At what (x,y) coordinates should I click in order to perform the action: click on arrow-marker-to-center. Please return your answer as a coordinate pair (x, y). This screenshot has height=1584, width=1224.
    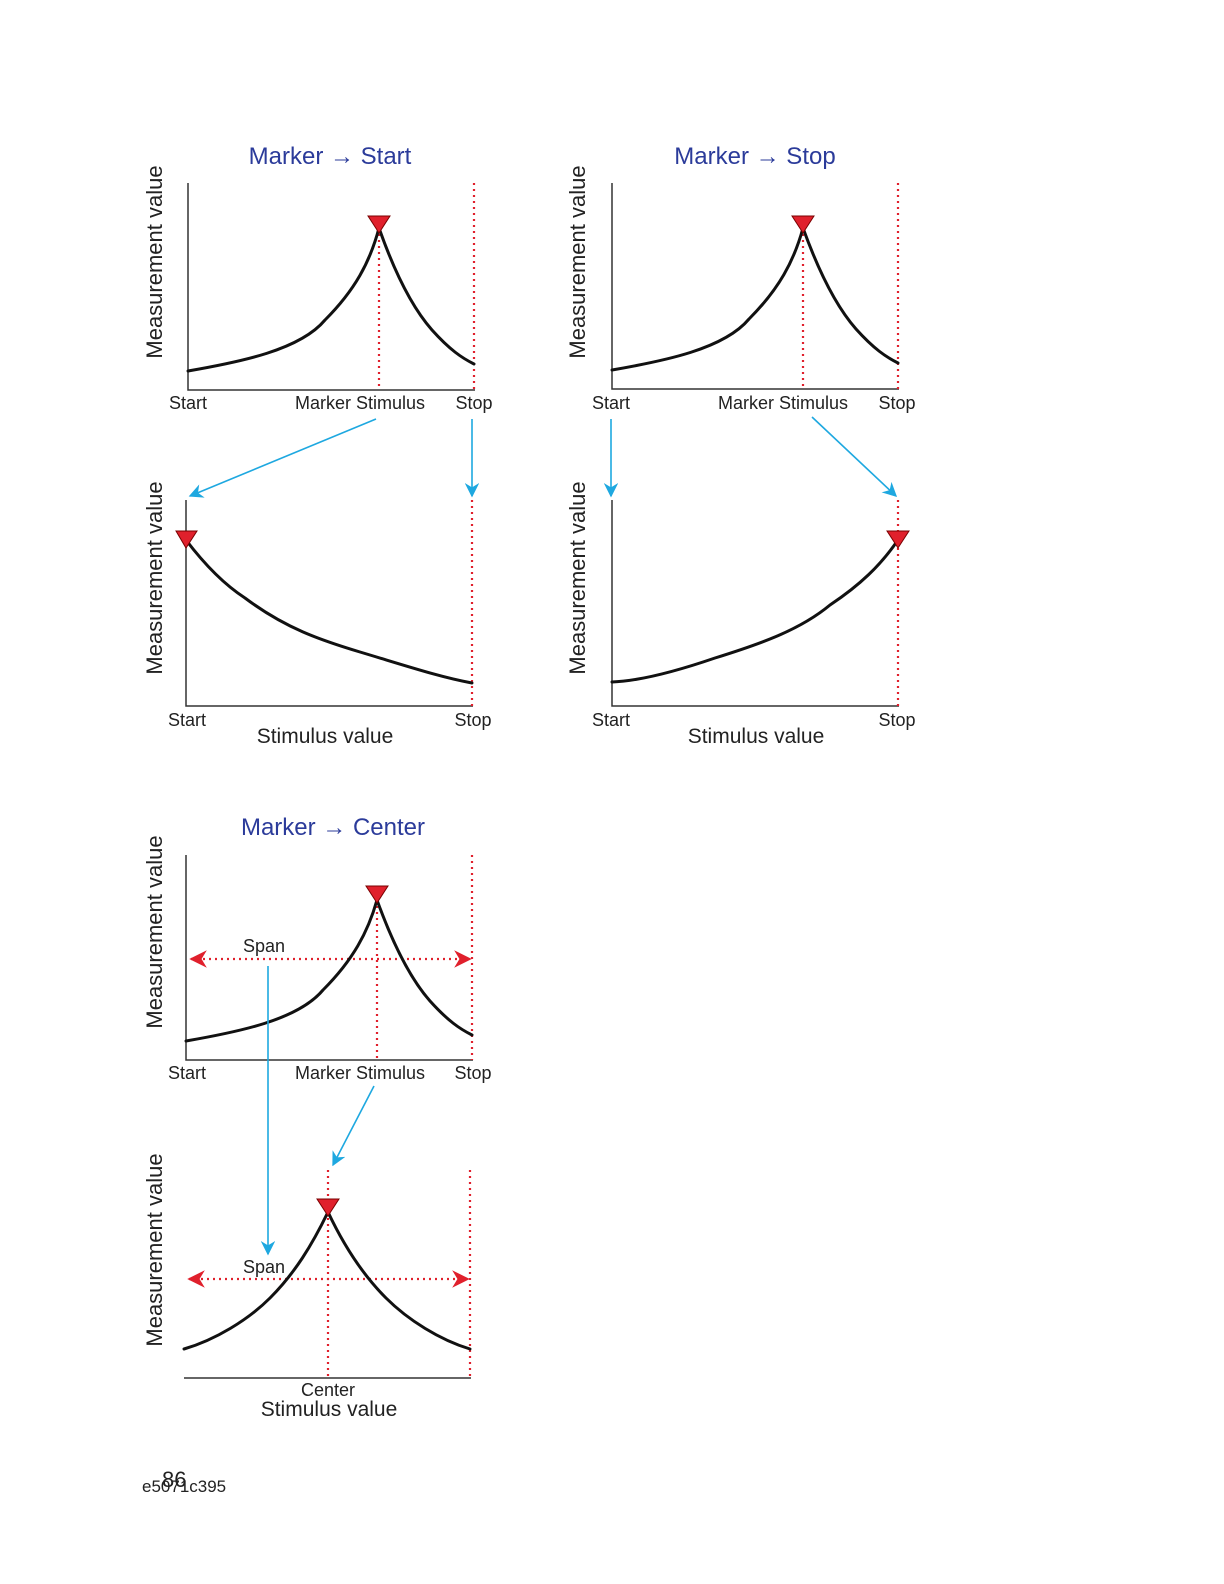
    Looking at the image, I should click on (353, 1126).